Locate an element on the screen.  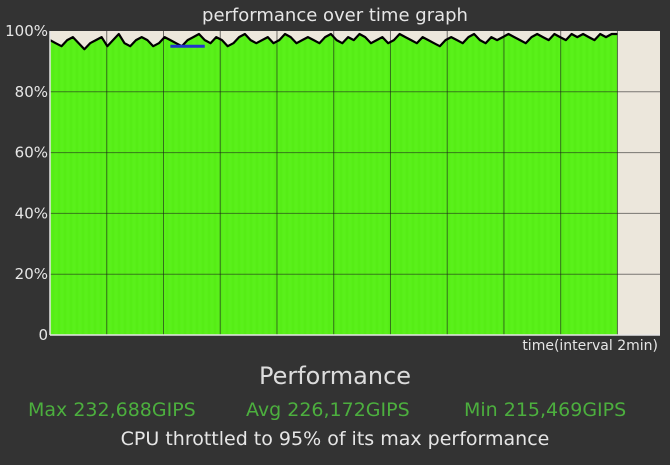
y-tick-labels: 0 20% 40% 60% 80% 100% is located at coordinates (26, 183).